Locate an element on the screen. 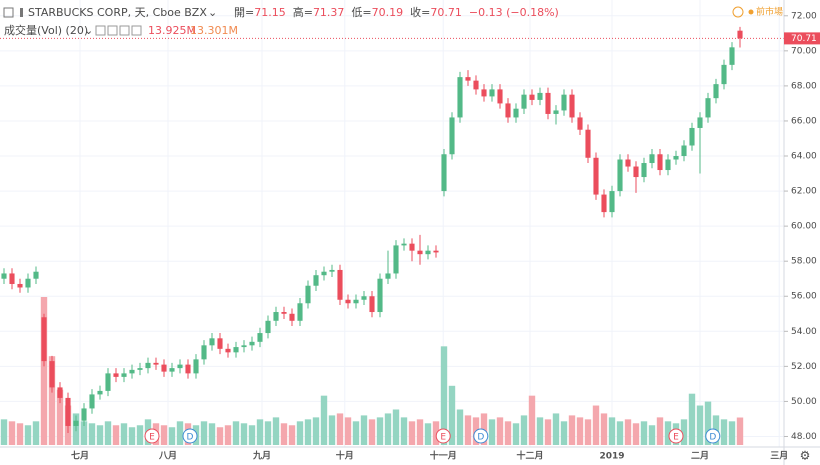  y-tick-label: 64.00 is located at coordinates (804, 157).